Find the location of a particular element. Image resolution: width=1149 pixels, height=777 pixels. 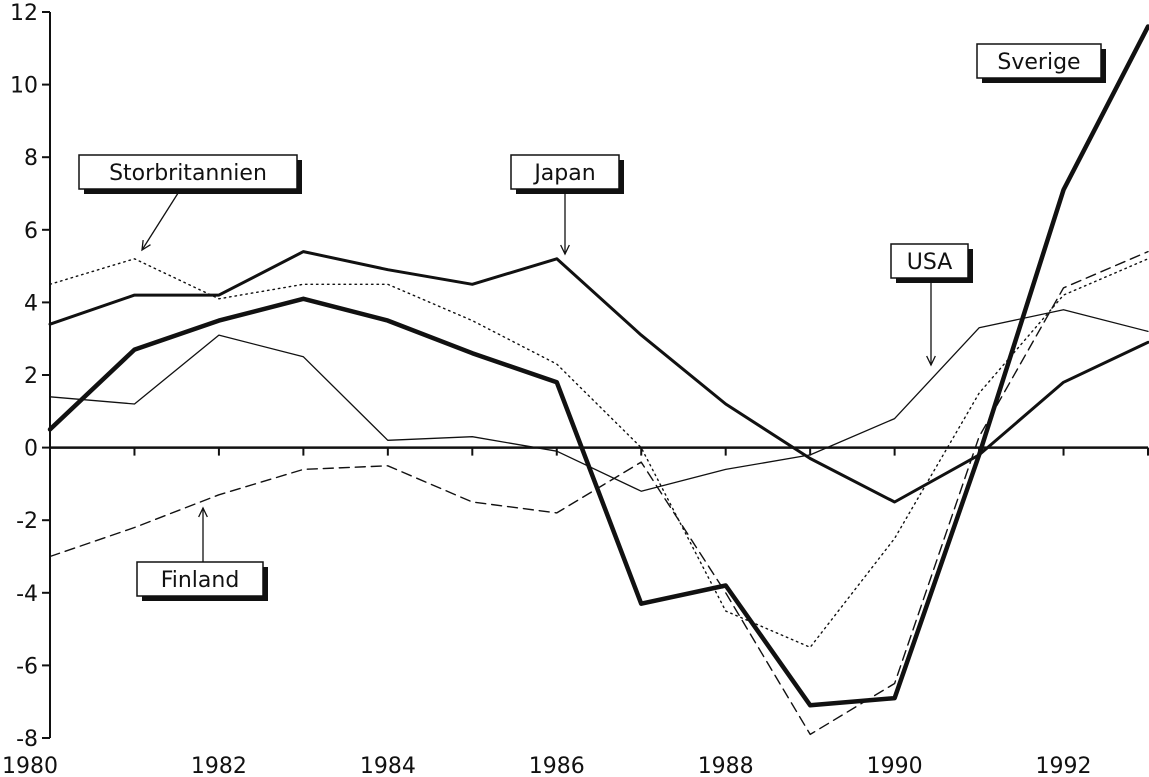

x-tick-label: 1980 is located at coordinates (30, 765).